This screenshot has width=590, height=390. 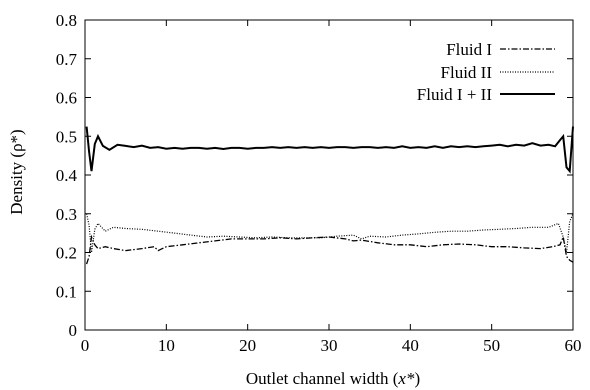 What do you see at coordinates (66, 291) in the screenshot?
I see `y-tick-label: 0.1` at bounding box center [66, 291].